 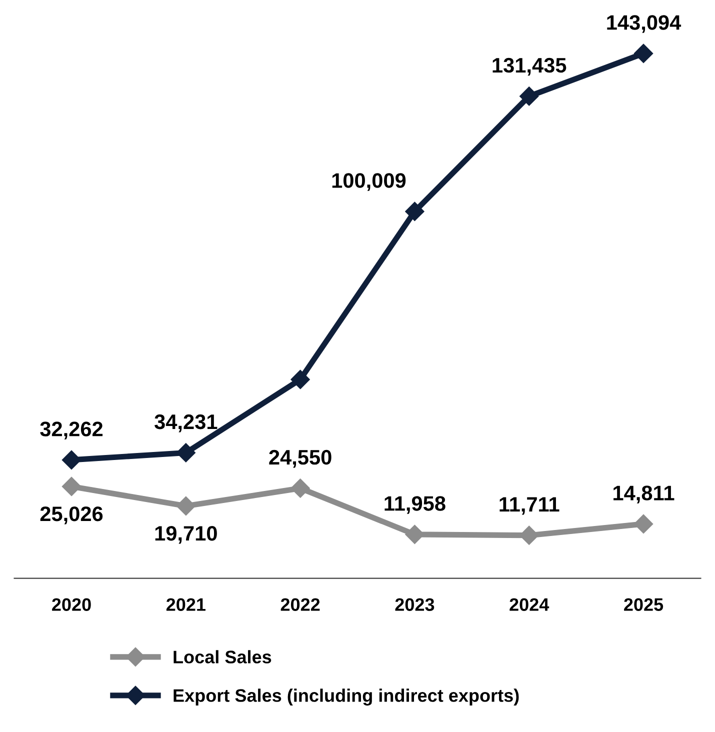 What do you see at coordinates (644, 604) in the screenshot?
I see `x-tick-label: 2025` at bounding box center [644, 604].